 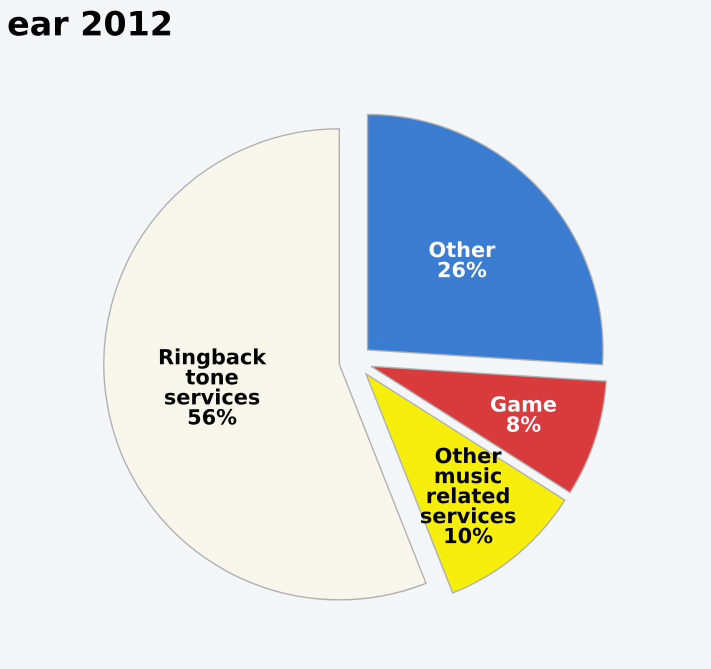 What do you see at coordinates (523, 404) in the screenshot?
I see `slice-label: Game` at bounding box center [523, 404].